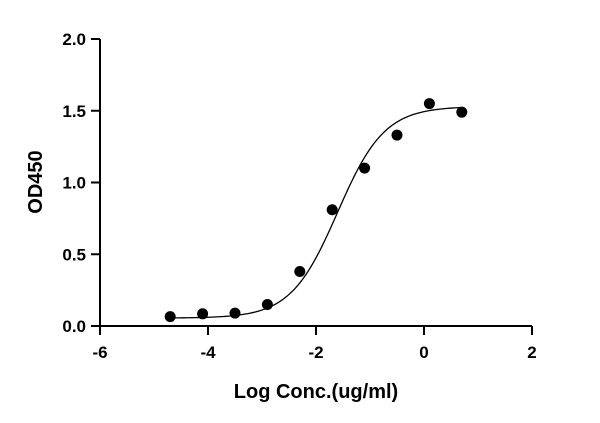 The width and height of the screenshot is (600, 423). What do you see at coordinates (316, 392) in the screenshot?
I see `x-axis-title: Log Conc.(ug/ml)` at bounding box center [316, 392].